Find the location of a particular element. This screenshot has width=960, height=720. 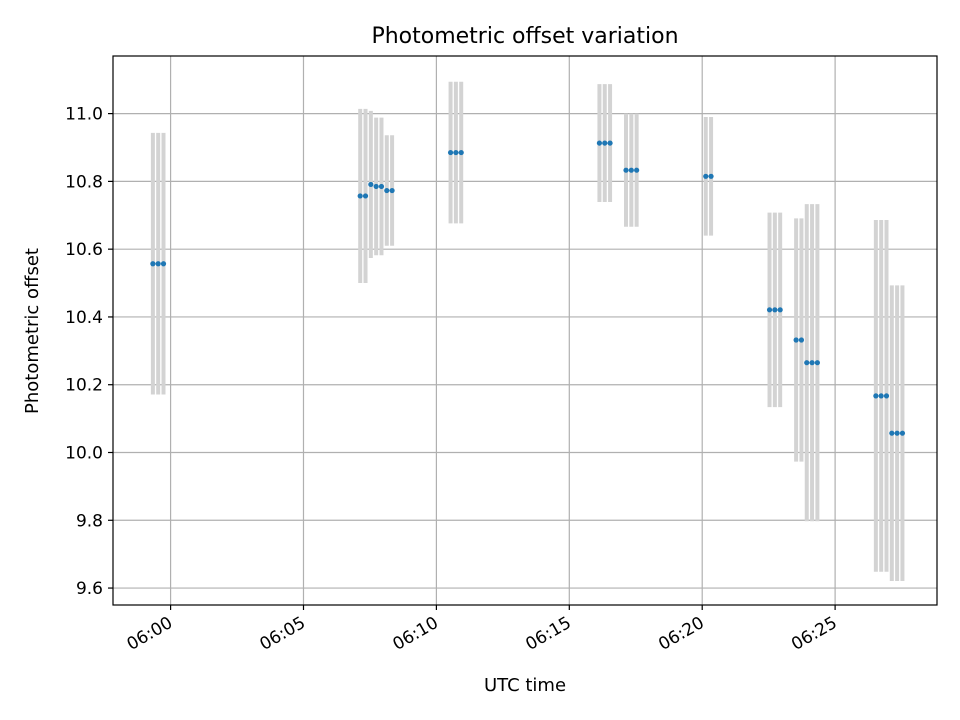

y-tick-label: 10.0 is located at coordinates (84, 454).